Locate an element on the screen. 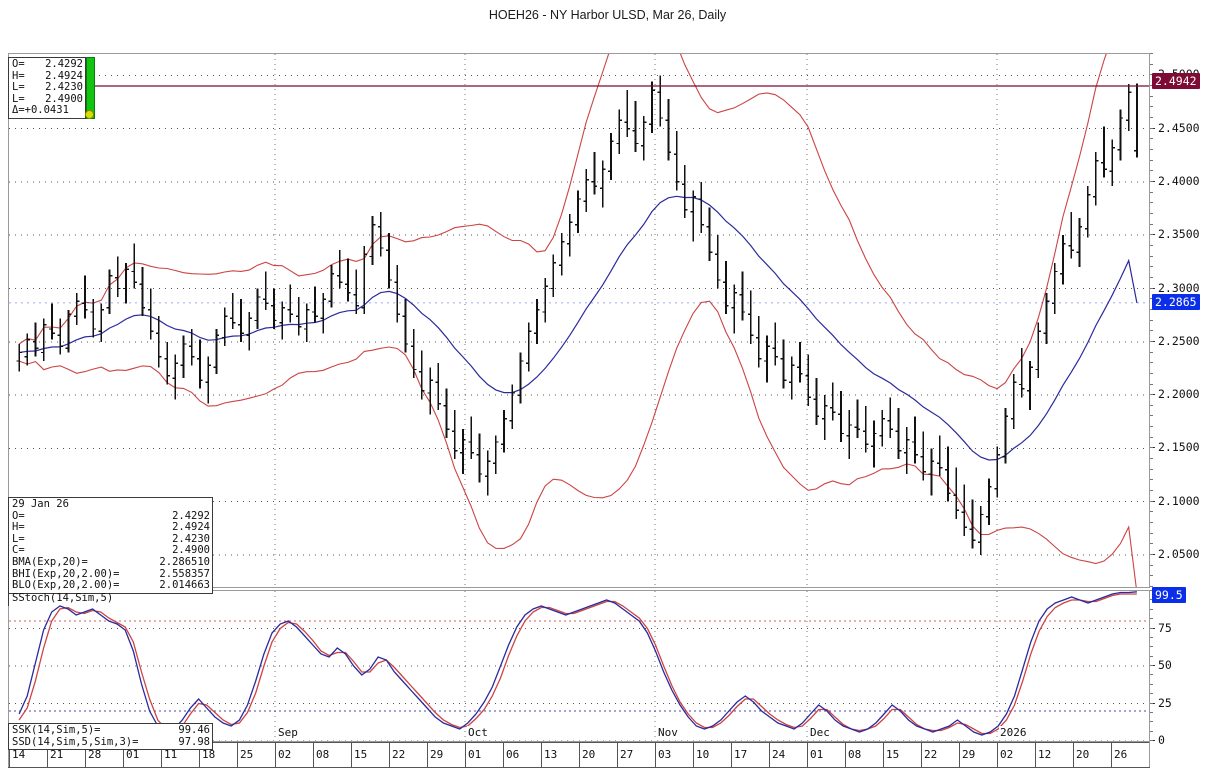 This screenshot has height=772, width=1215. info-key: SSK(14,Sim,5)= is located at coordinates (56, 730).